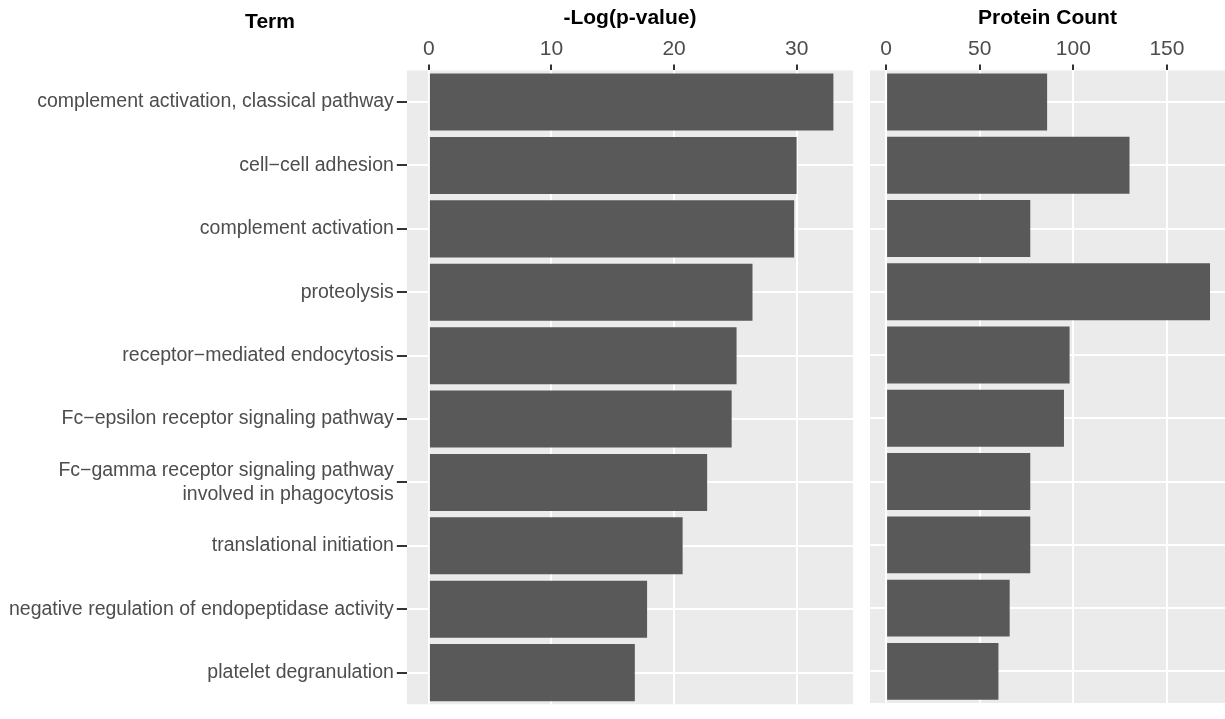  Describe the element at coordinates (796, 47) in the screenshot. I see `x-tick-label: 30` at that location.